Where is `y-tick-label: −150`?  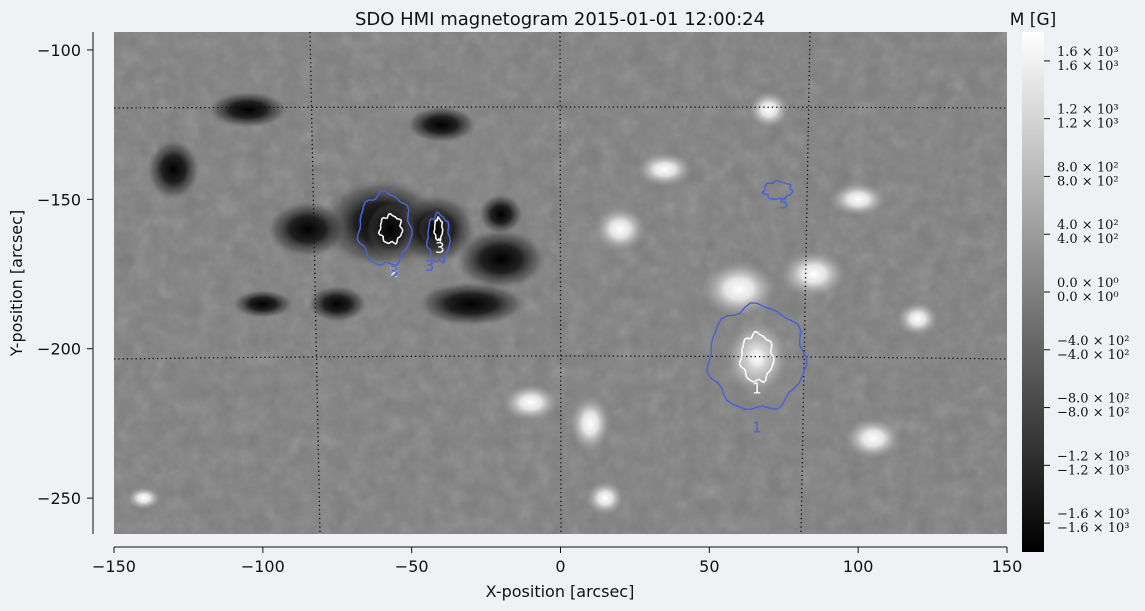
y-tick-label: −150 is located at coordinates (59, 199).